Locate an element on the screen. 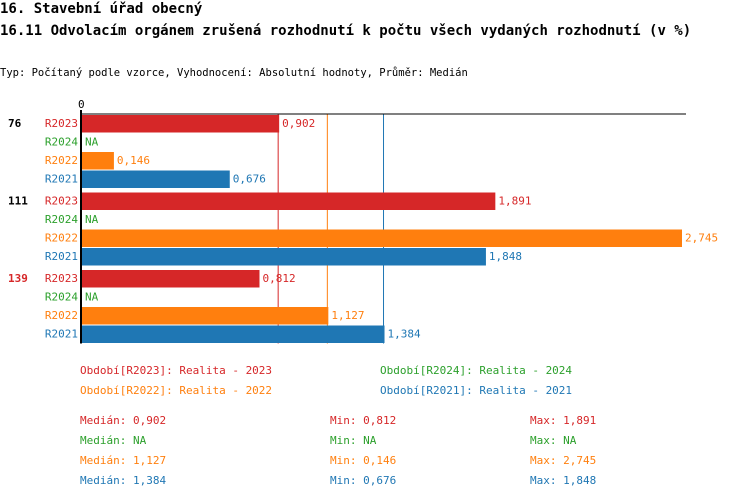  stat-max-R2023: Max: 1,891 is located at coordinates (563, 420).